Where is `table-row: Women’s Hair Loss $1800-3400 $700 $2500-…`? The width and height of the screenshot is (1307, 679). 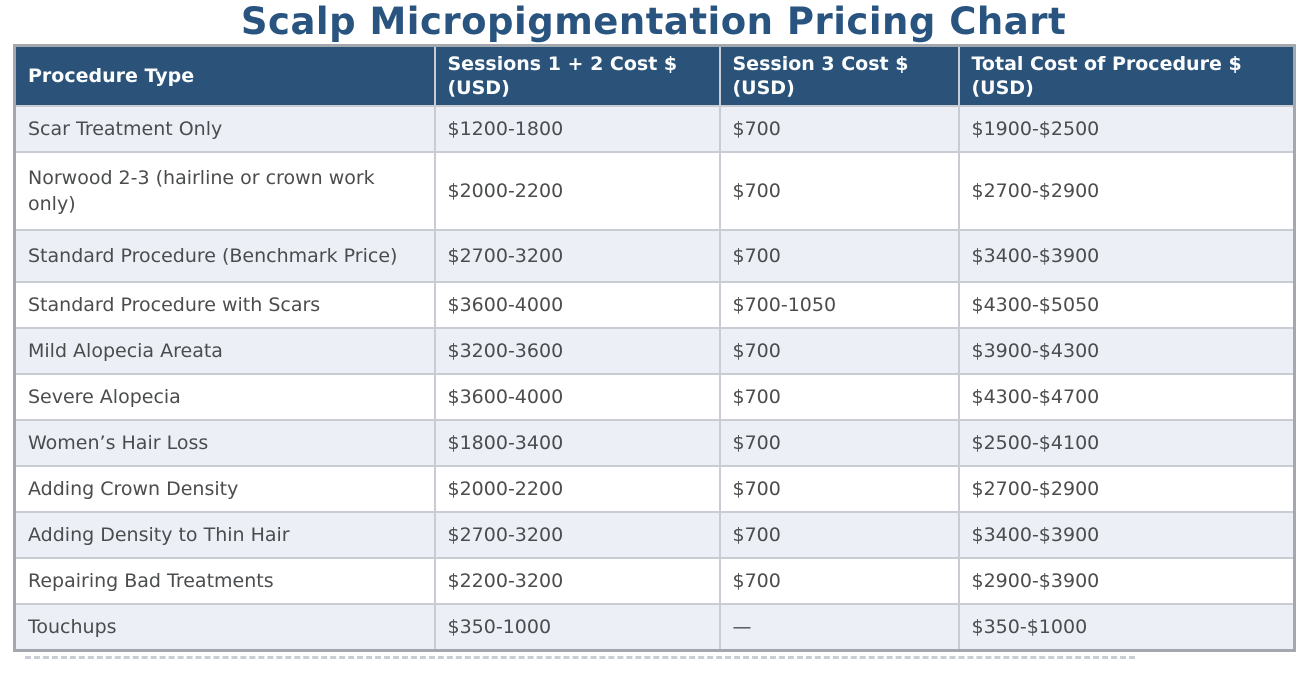
table-row: Women’s Hair Loss $1800-3400 $700 $2500-… is located at coordinates (654, 443).